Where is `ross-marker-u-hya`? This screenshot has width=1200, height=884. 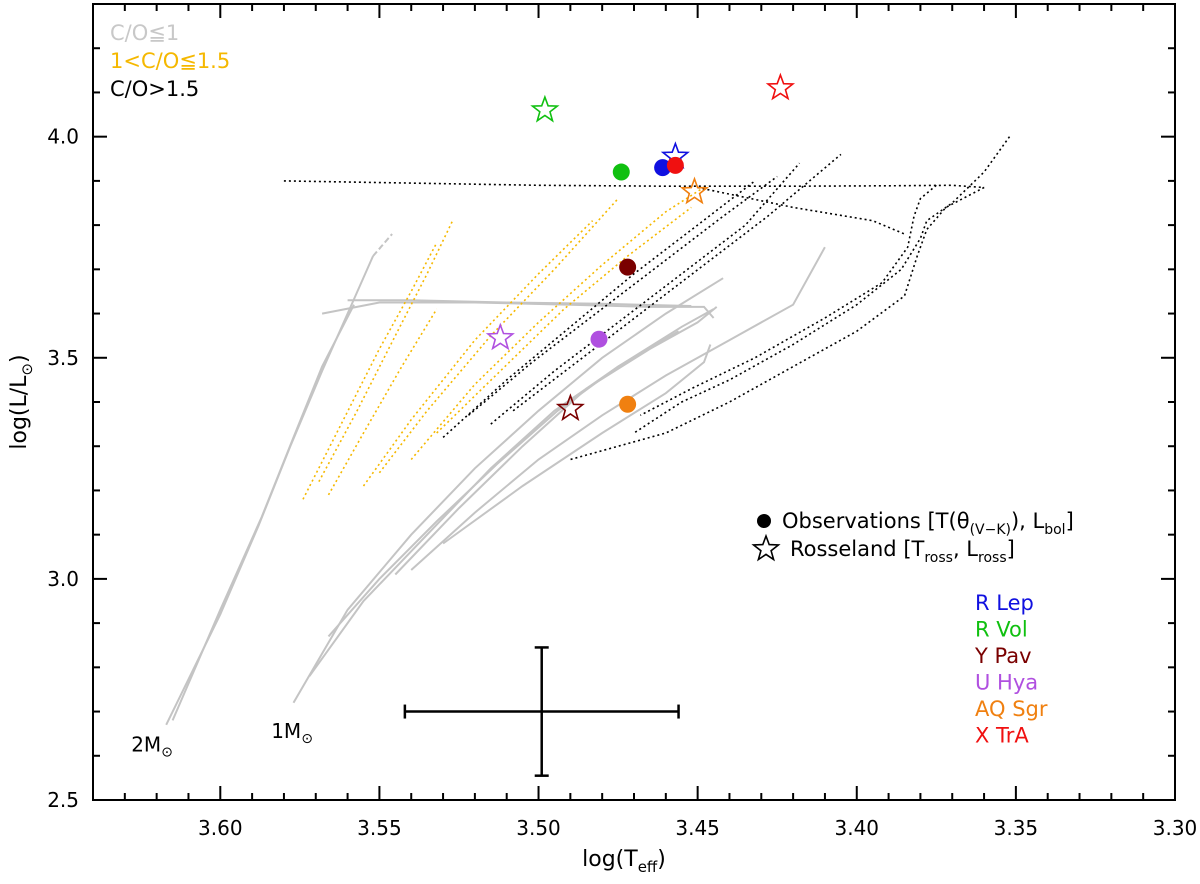
ross-marker-u-hya is located at coordinates (500, 336).